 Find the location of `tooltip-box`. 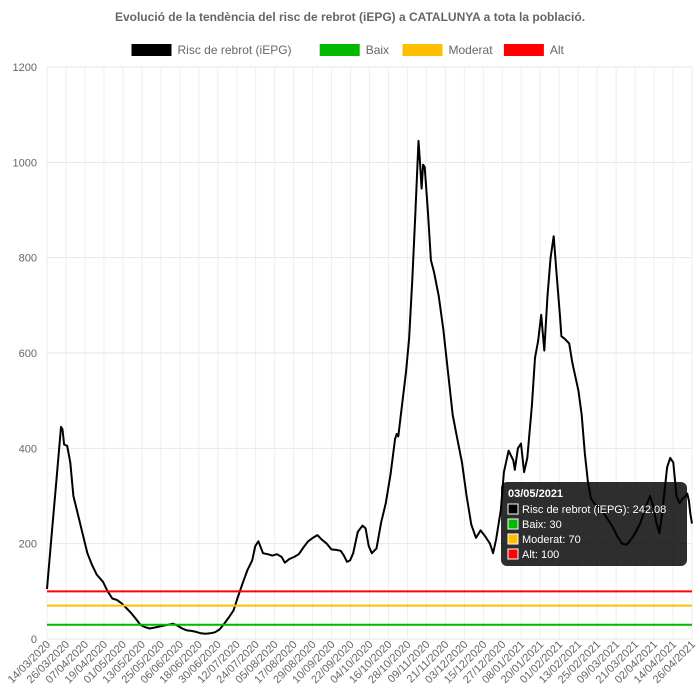

tooltip-box is located at coordinates (594, 524).